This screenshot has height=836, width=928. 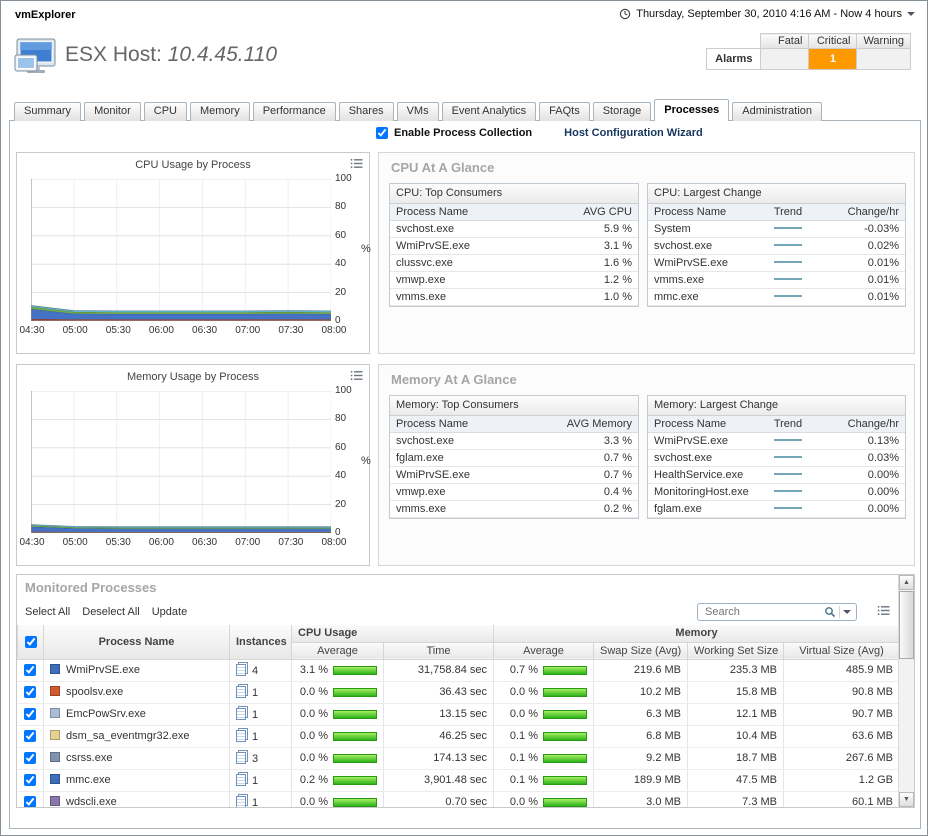 What do you see at coordinates (48, 612) in the screenshot?
I see `select-all-link: Select All` at bounding box center [48, 612].